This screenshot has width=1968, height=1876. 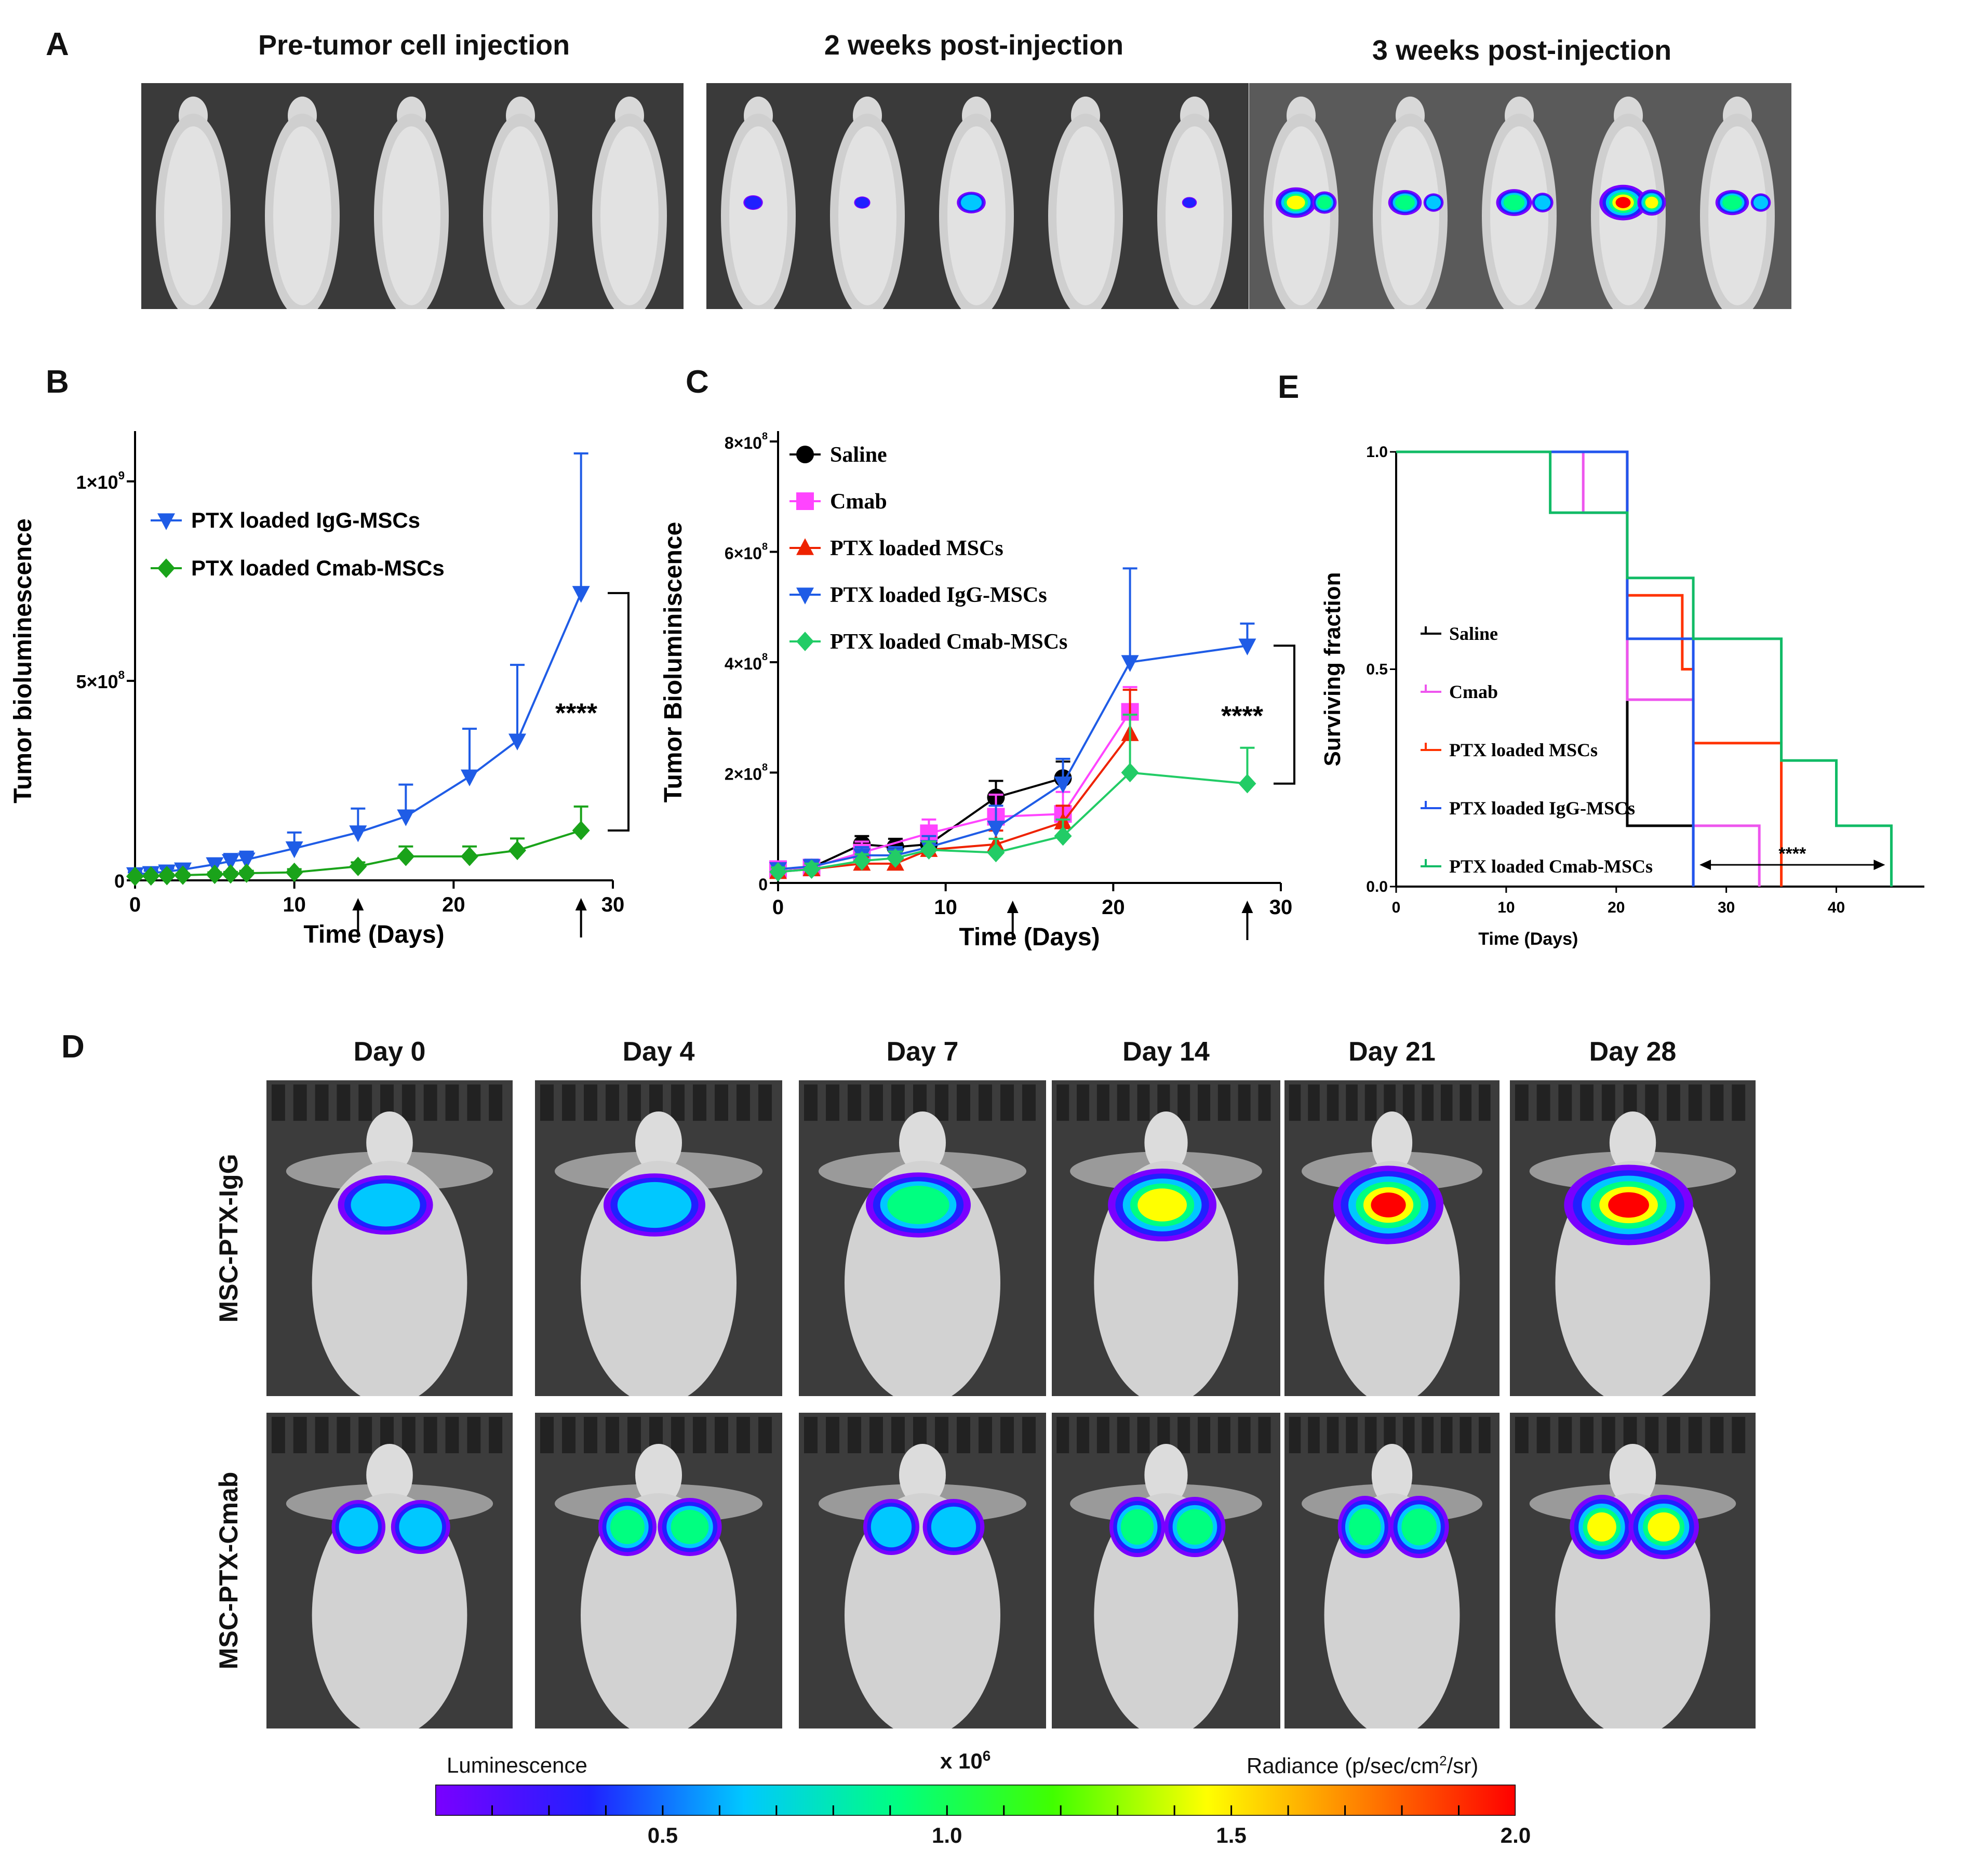 I want to click on chart-C-legend-label-1: Cmab, so click(x=858, y=502).